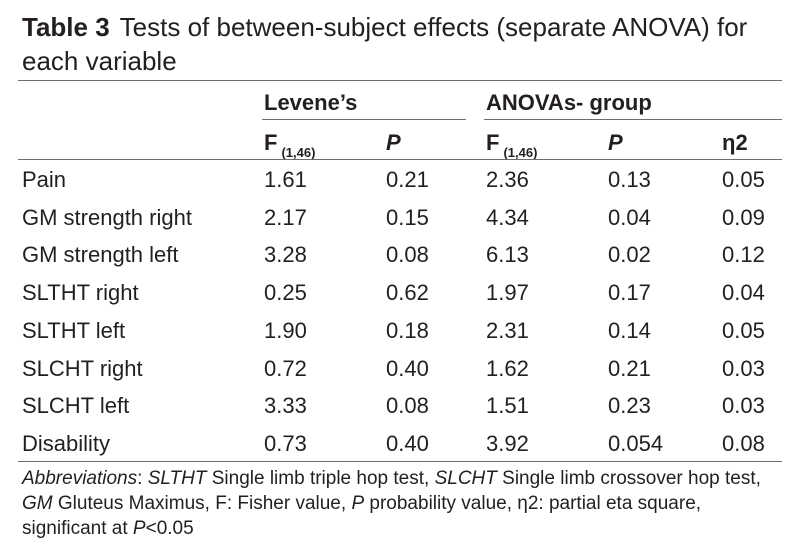 This screenshot has width=794, height=560. What do you see at coordinates (629, 217) in the screenshot?
I see `cell-anova-p: 0.04` at bounding box center [629, 217].